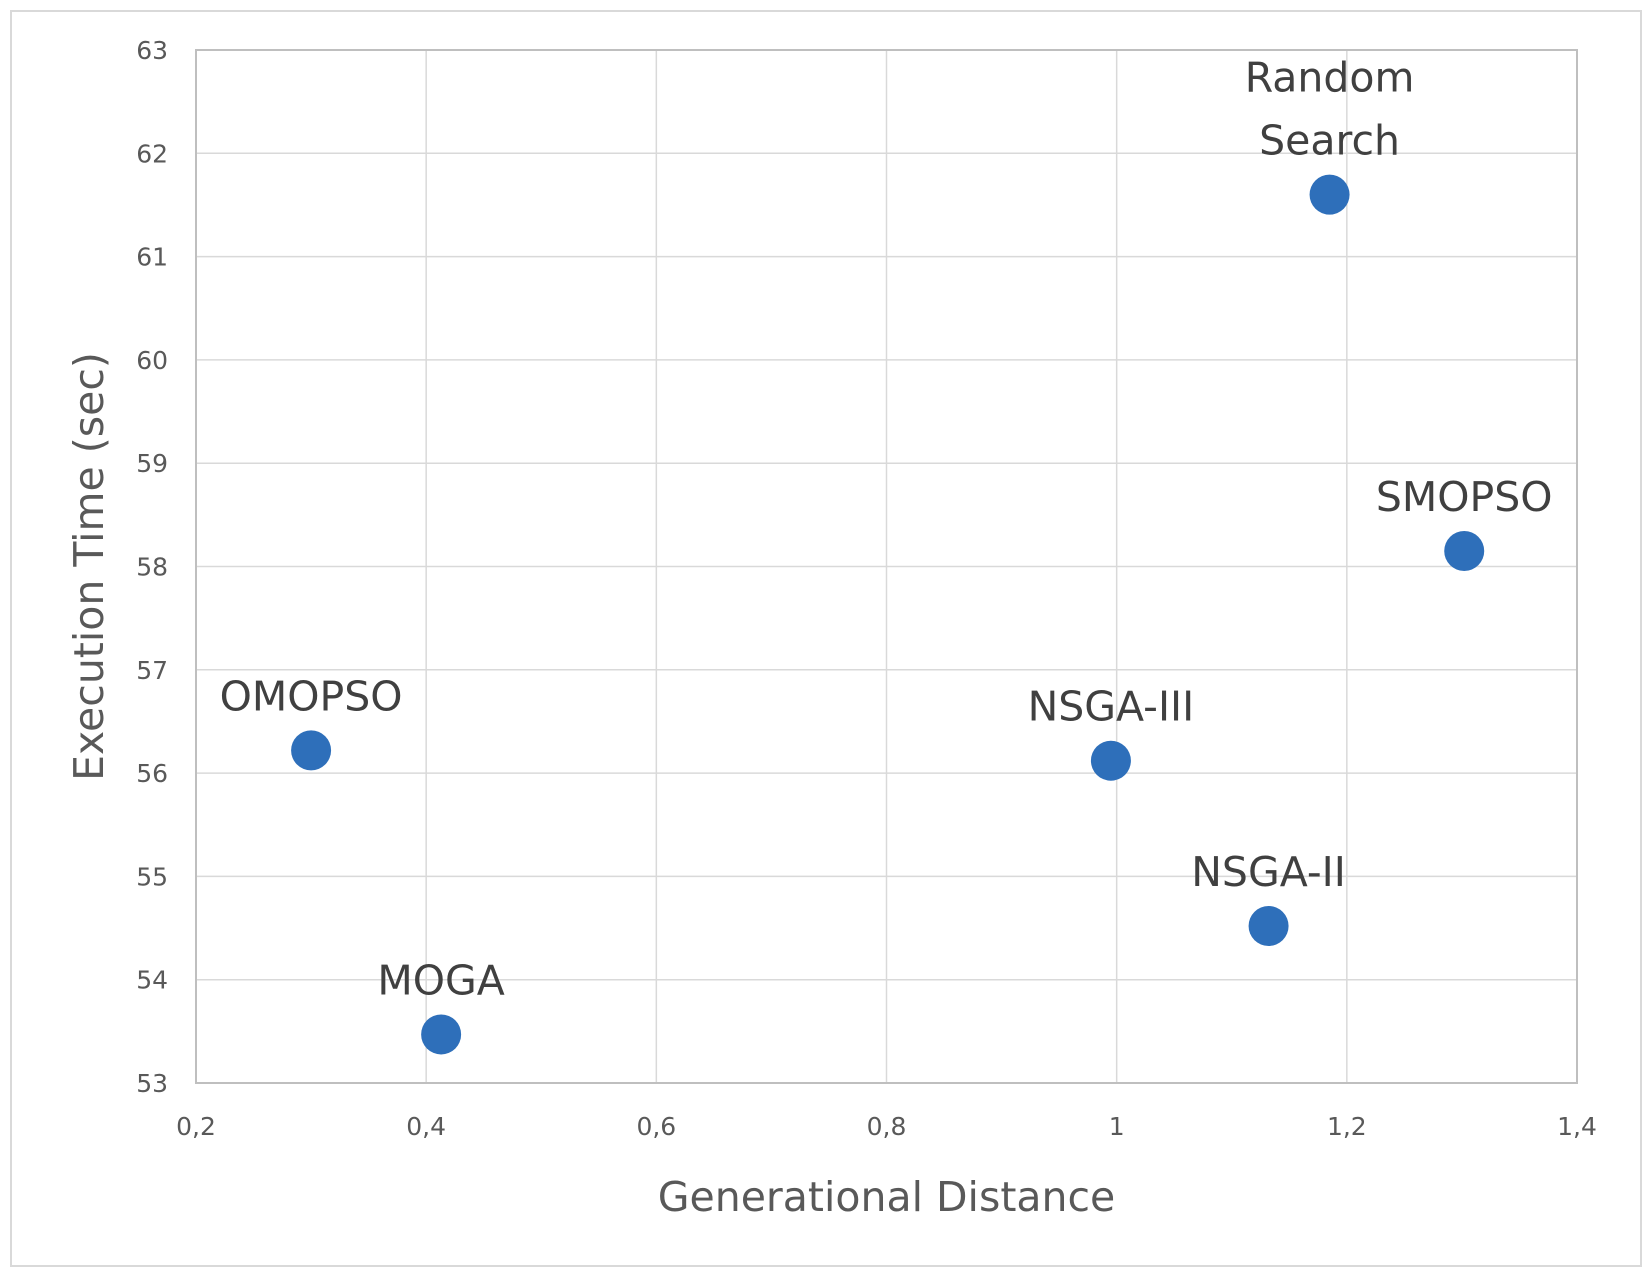 The image size is (1652, 1277). I want to click on point-label: Search, so click(1329, 141).